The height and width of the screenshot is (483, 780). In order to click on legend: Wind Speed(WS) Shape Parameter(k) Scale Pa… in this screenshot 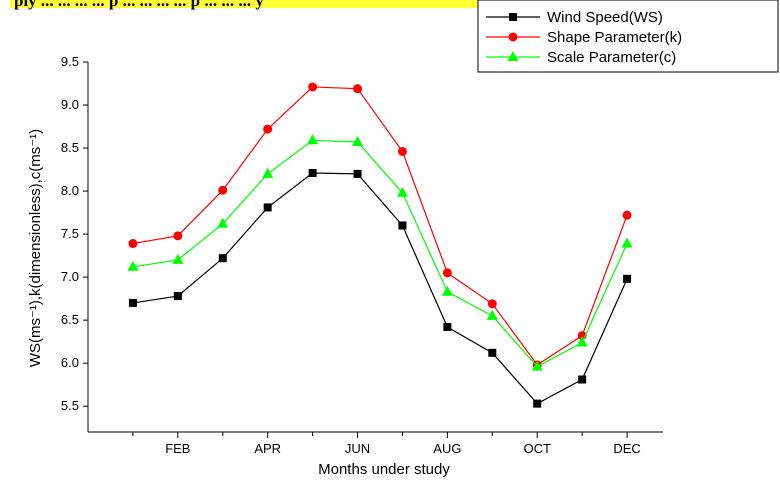, I will do `click(628, 36)`.